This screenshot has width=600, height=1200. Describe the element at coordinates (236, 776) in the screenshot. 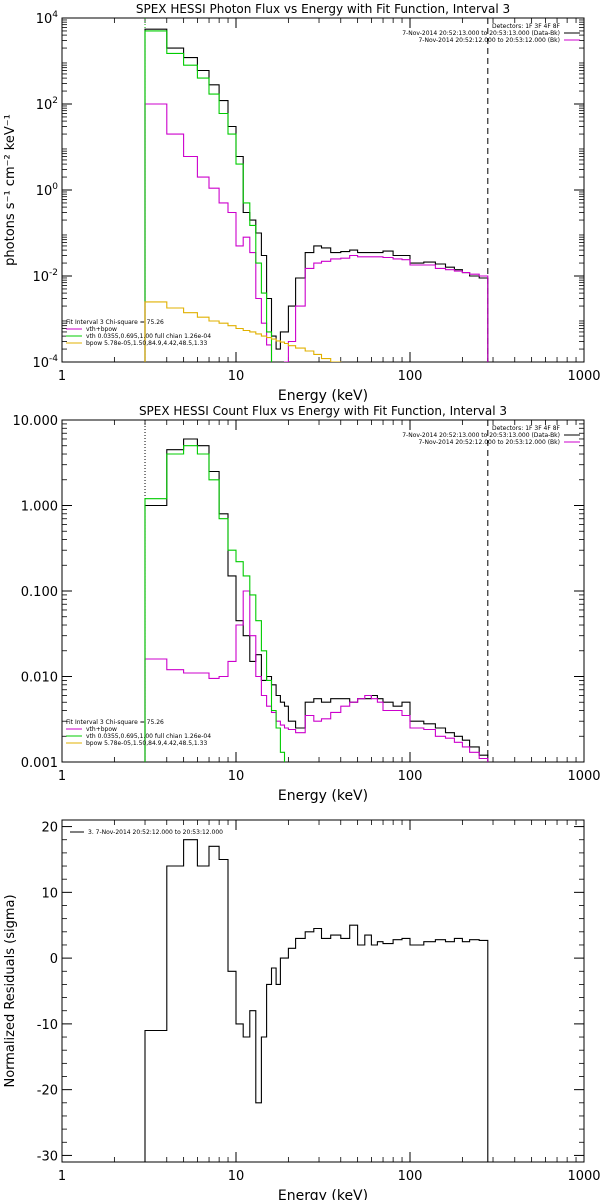

I see `count-x-tick-label: 10` at that location.